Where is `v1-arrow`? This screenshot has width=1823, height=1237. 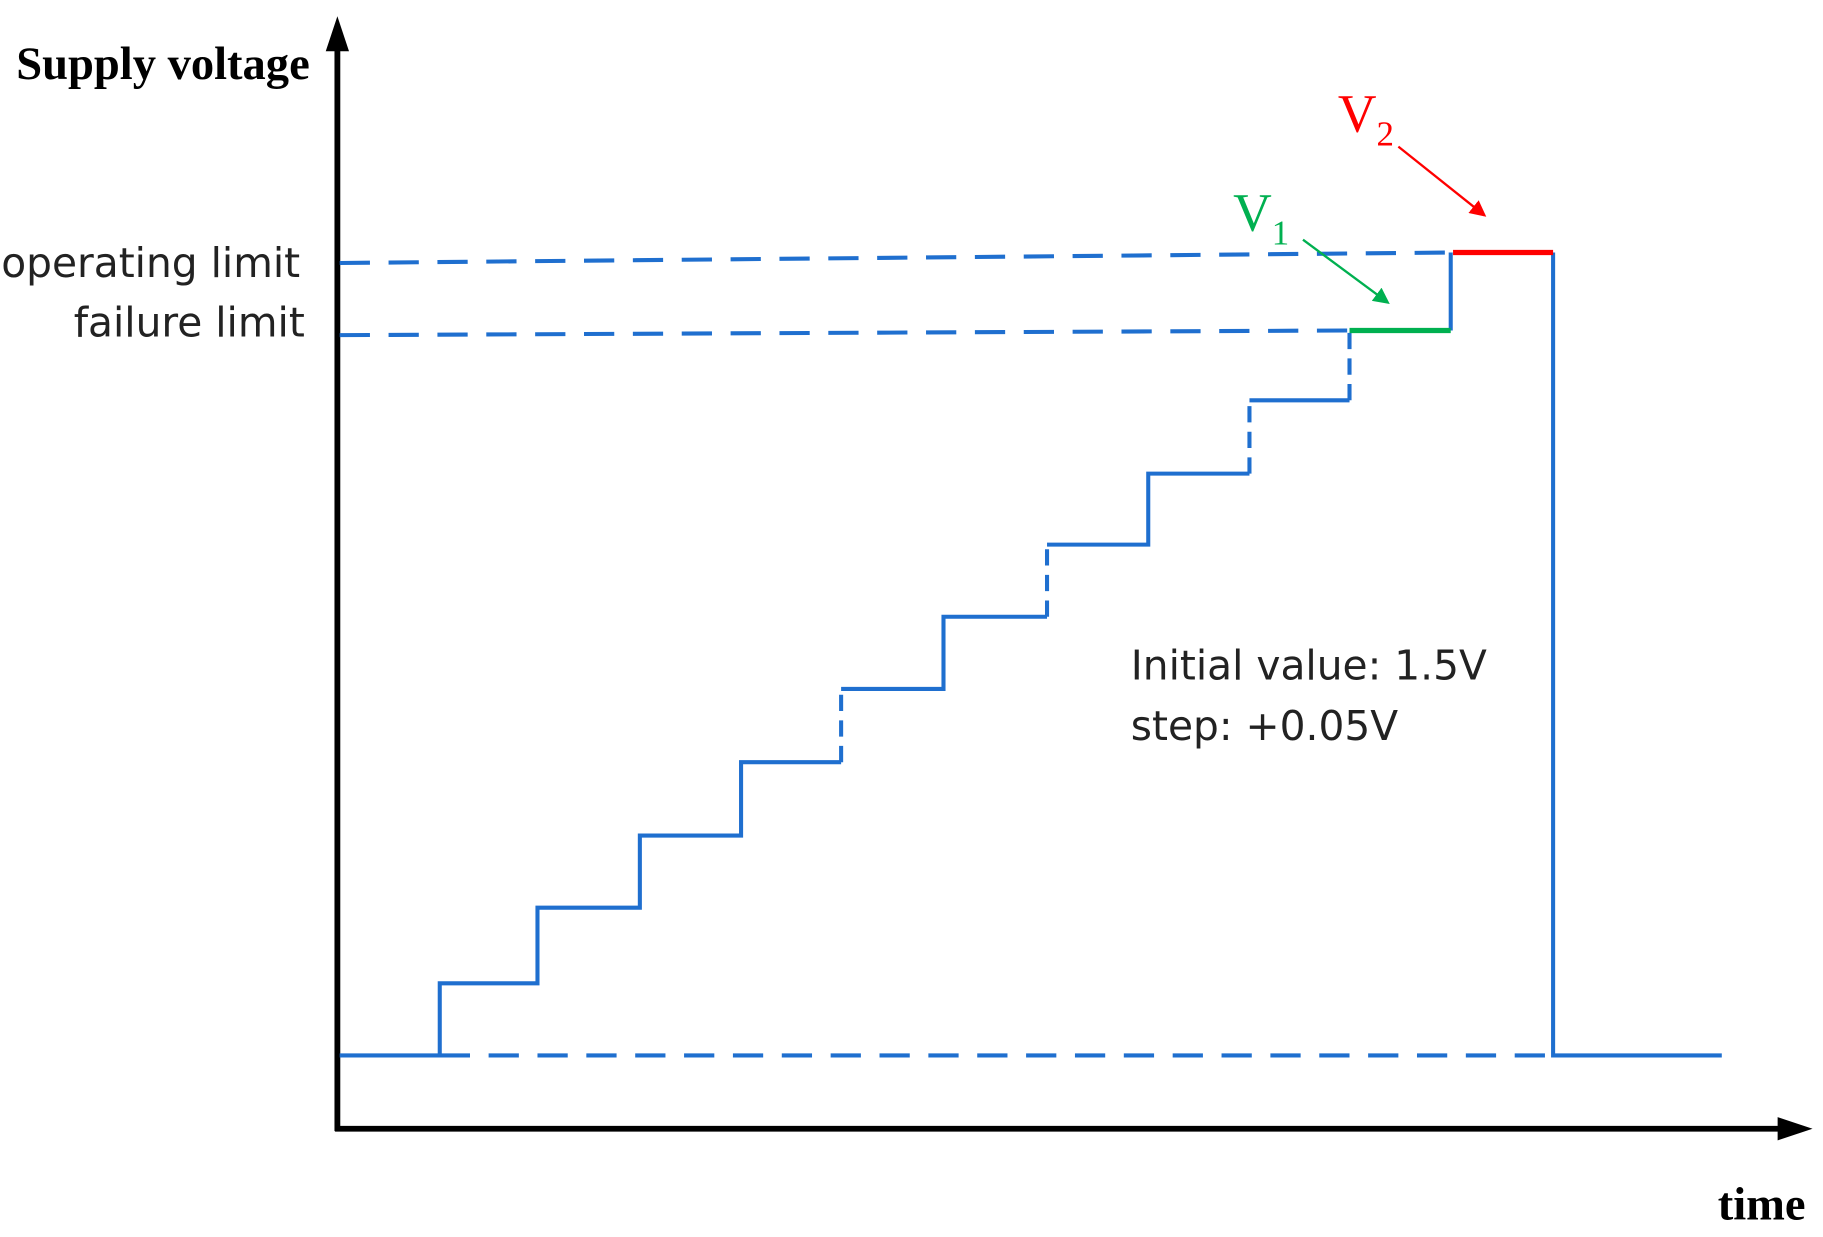
v1-arrow is located at coordinates (1346, 271).